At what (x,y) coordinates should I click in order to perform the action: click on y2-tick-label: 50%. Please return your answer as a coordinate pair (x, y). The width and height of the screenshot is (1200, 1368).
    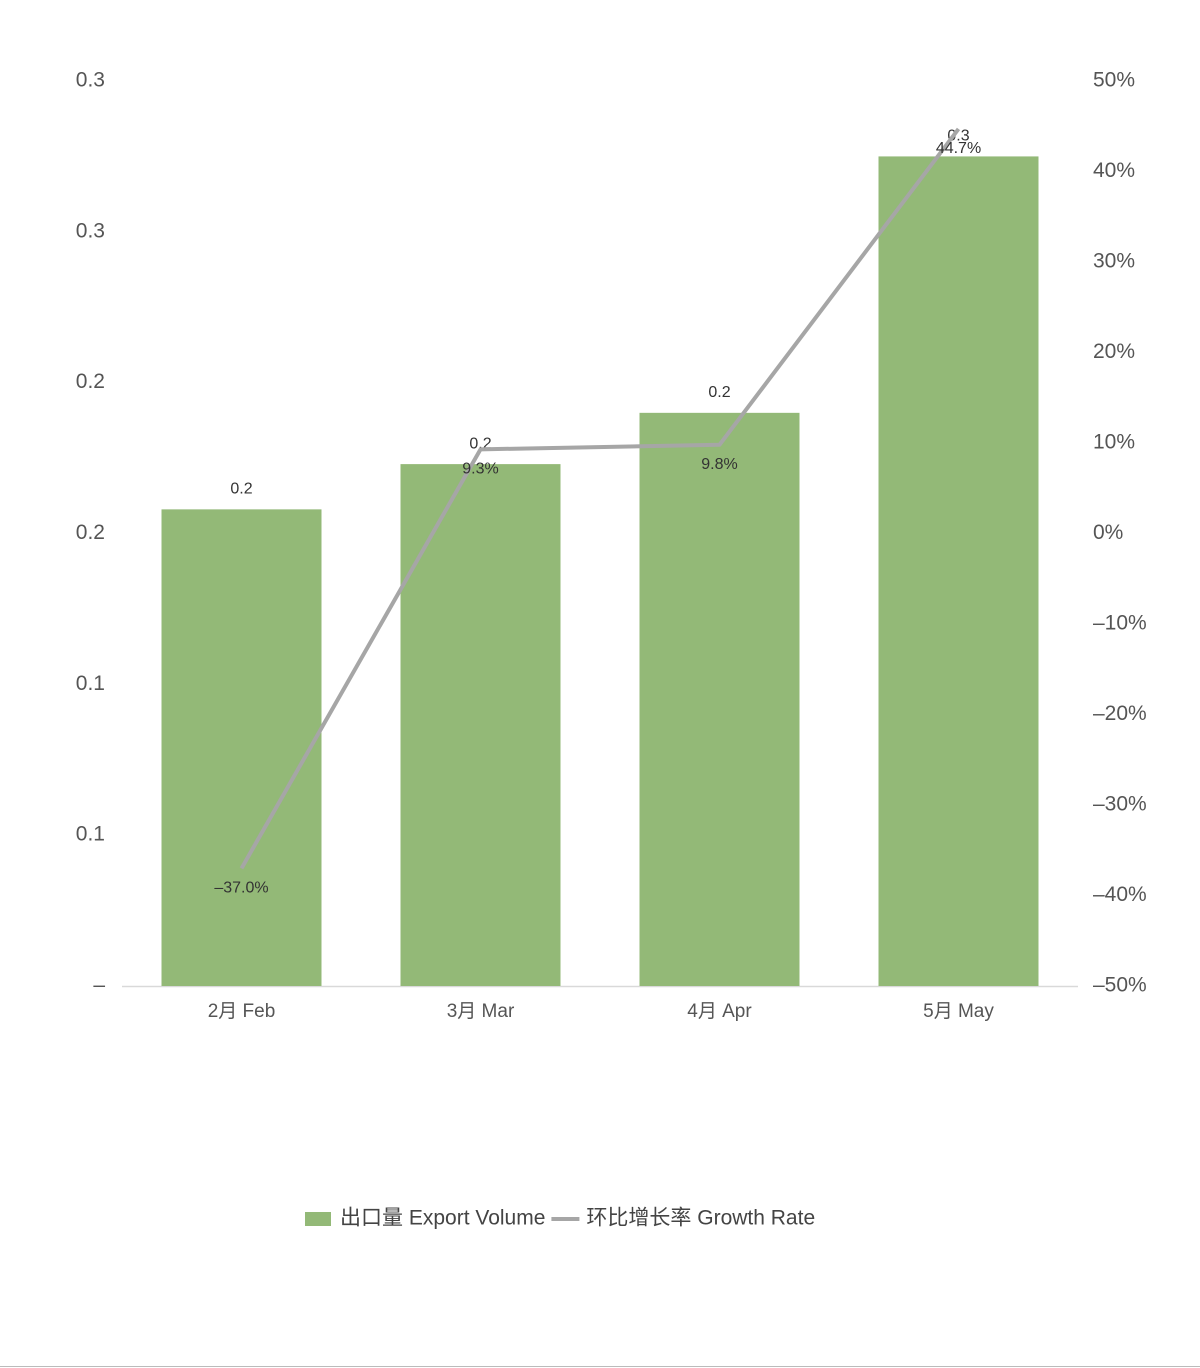
    Looking at the image, I should click on (1114, 80).